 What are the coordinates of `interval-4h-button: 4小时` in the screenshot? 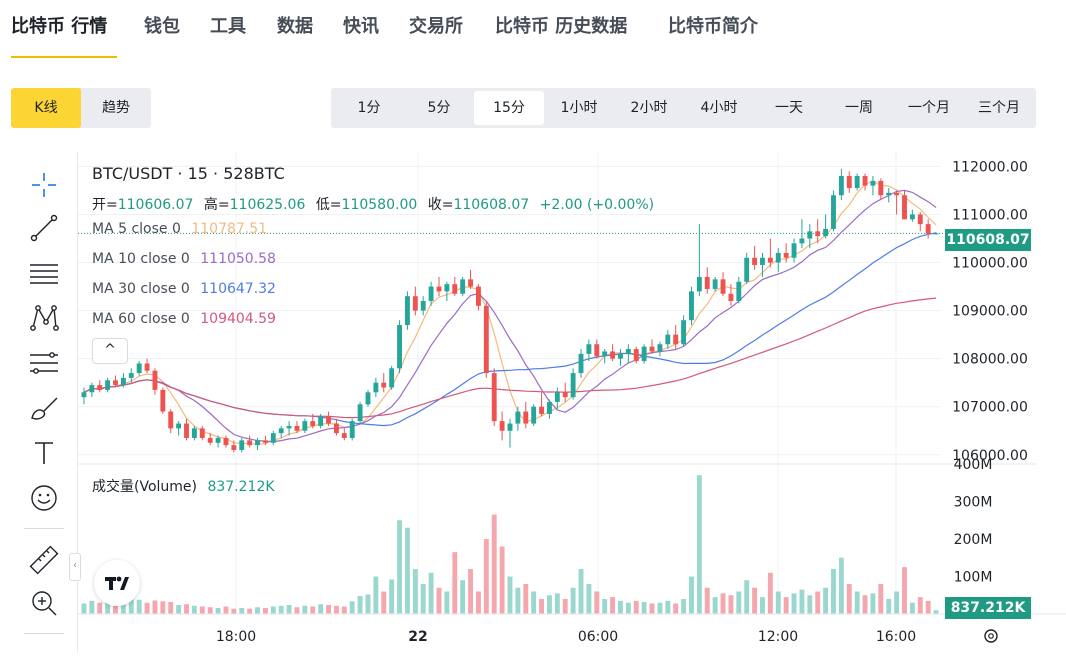 It's located at (719, 108).